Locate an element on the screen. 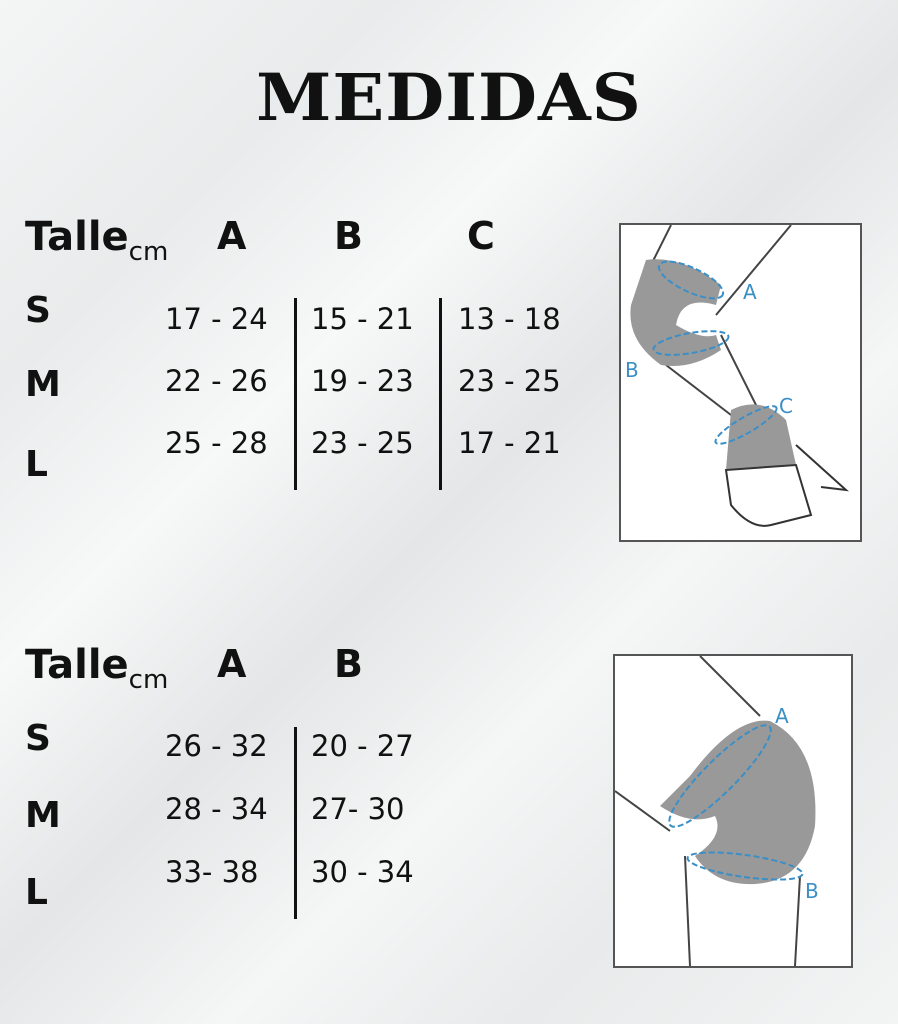 This screenshot has width=898, height=1024. cell: 15 - 21 is located at coordinates (362, 319).